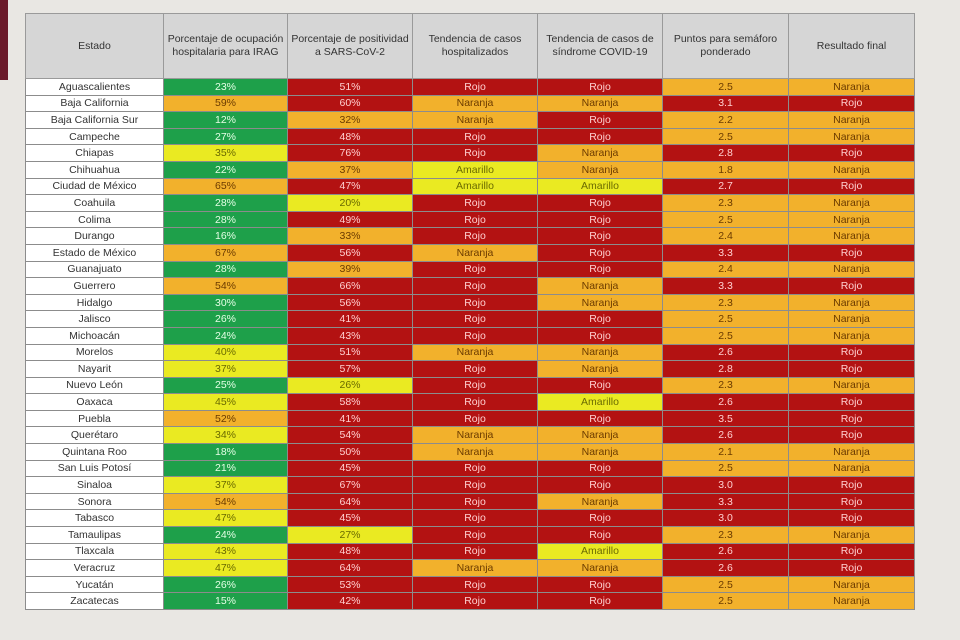 Image resolution: width=960 pixels, height=640 pixels. What do you see at coordinates (94, 435) in the screenshot?
I see `cell-estado: Querétaro` at bounding box center [94, 435].